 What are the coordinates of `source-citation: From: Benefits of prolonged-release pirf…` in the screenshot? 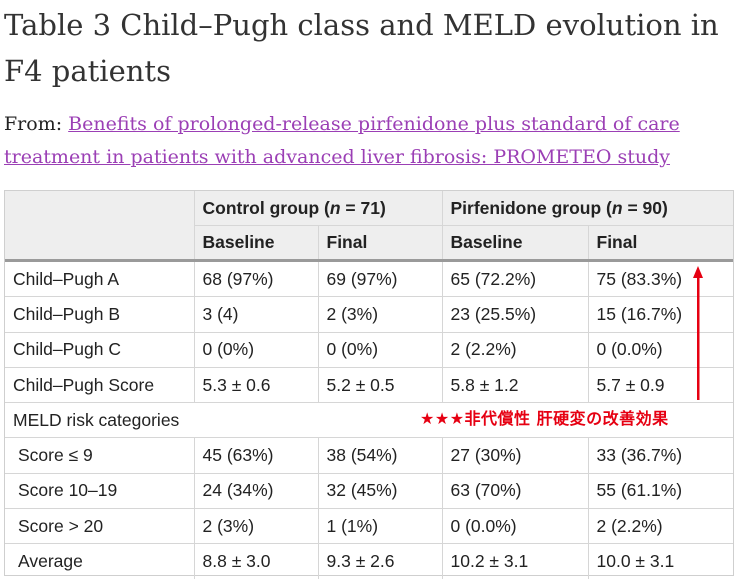 It's located at (369, 141).